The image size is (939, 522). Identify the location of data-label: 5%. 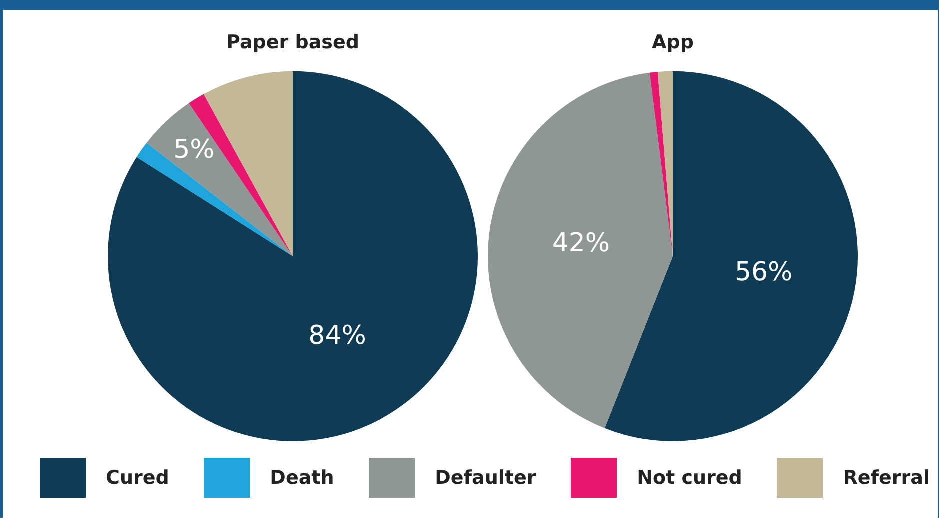
(194, 149).